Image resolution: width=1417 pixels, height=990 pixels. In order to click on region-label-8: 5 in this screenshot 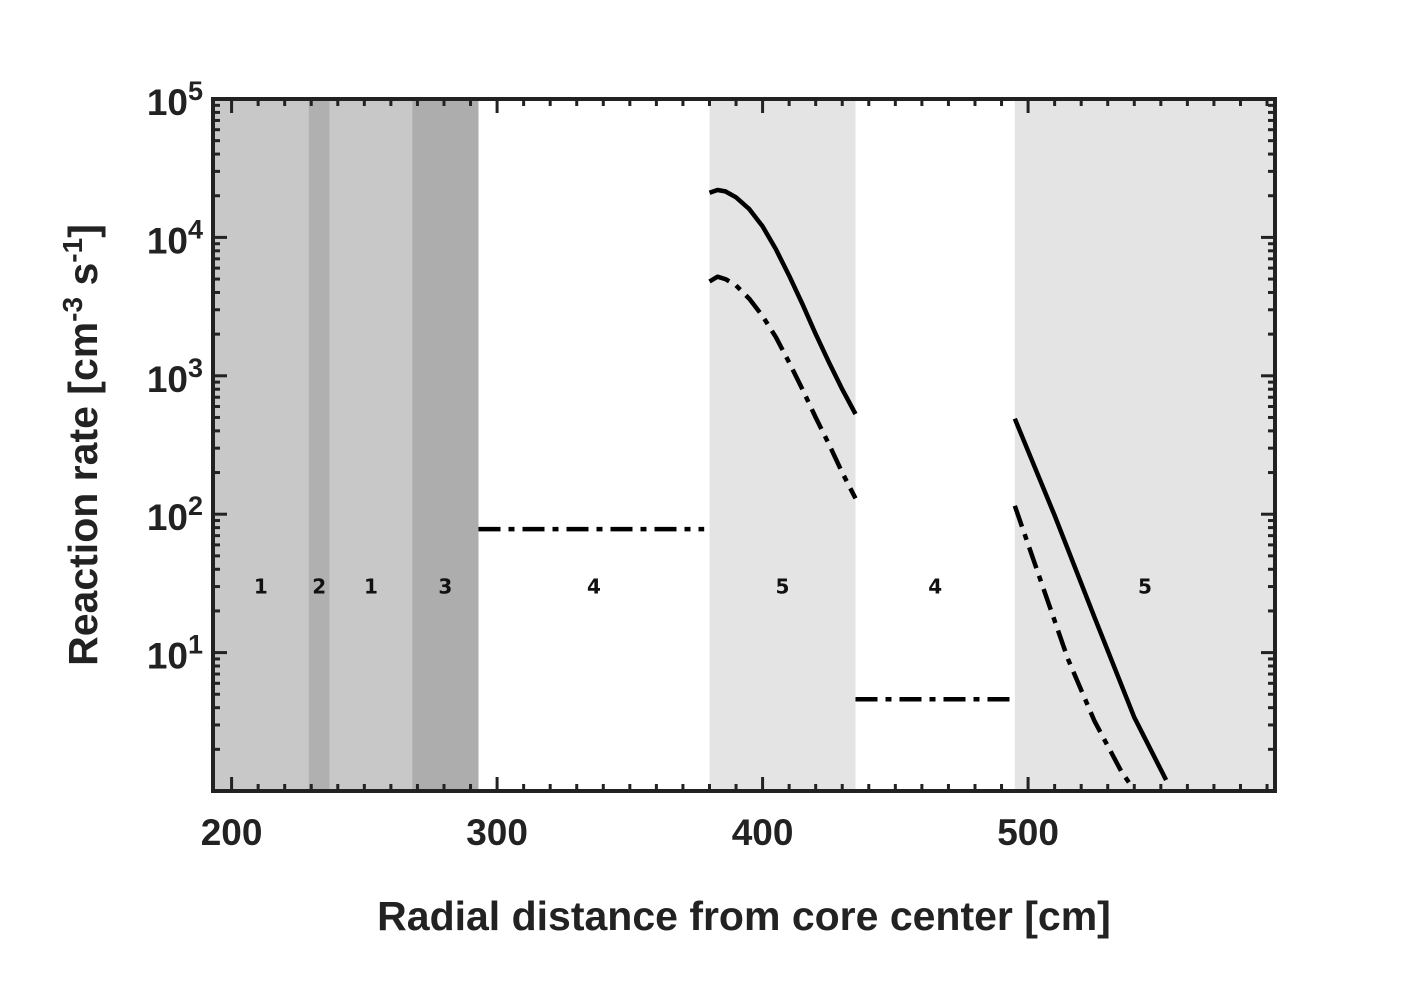, I will do `click(1145, 587)`.